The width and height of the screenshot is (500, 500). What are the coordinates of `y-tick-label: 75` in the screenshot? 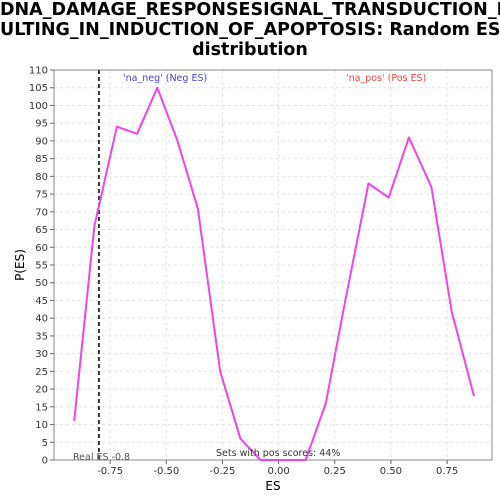 It's located at (41, 195).